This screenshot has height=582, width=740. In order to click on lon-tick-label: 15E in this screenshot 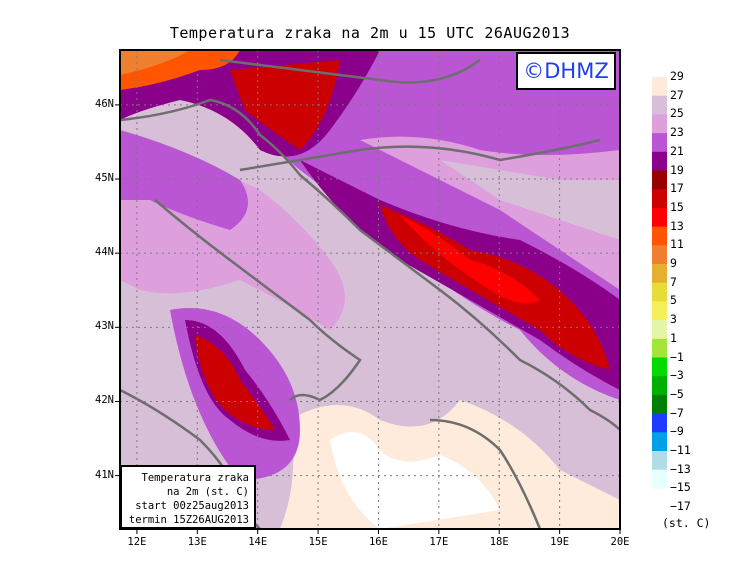, I will do `click(318, 542)`.